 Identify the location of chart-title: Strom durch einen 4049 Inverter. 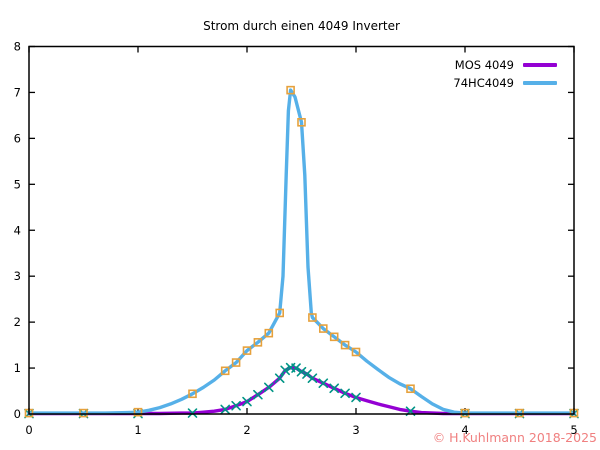
(301, 26).